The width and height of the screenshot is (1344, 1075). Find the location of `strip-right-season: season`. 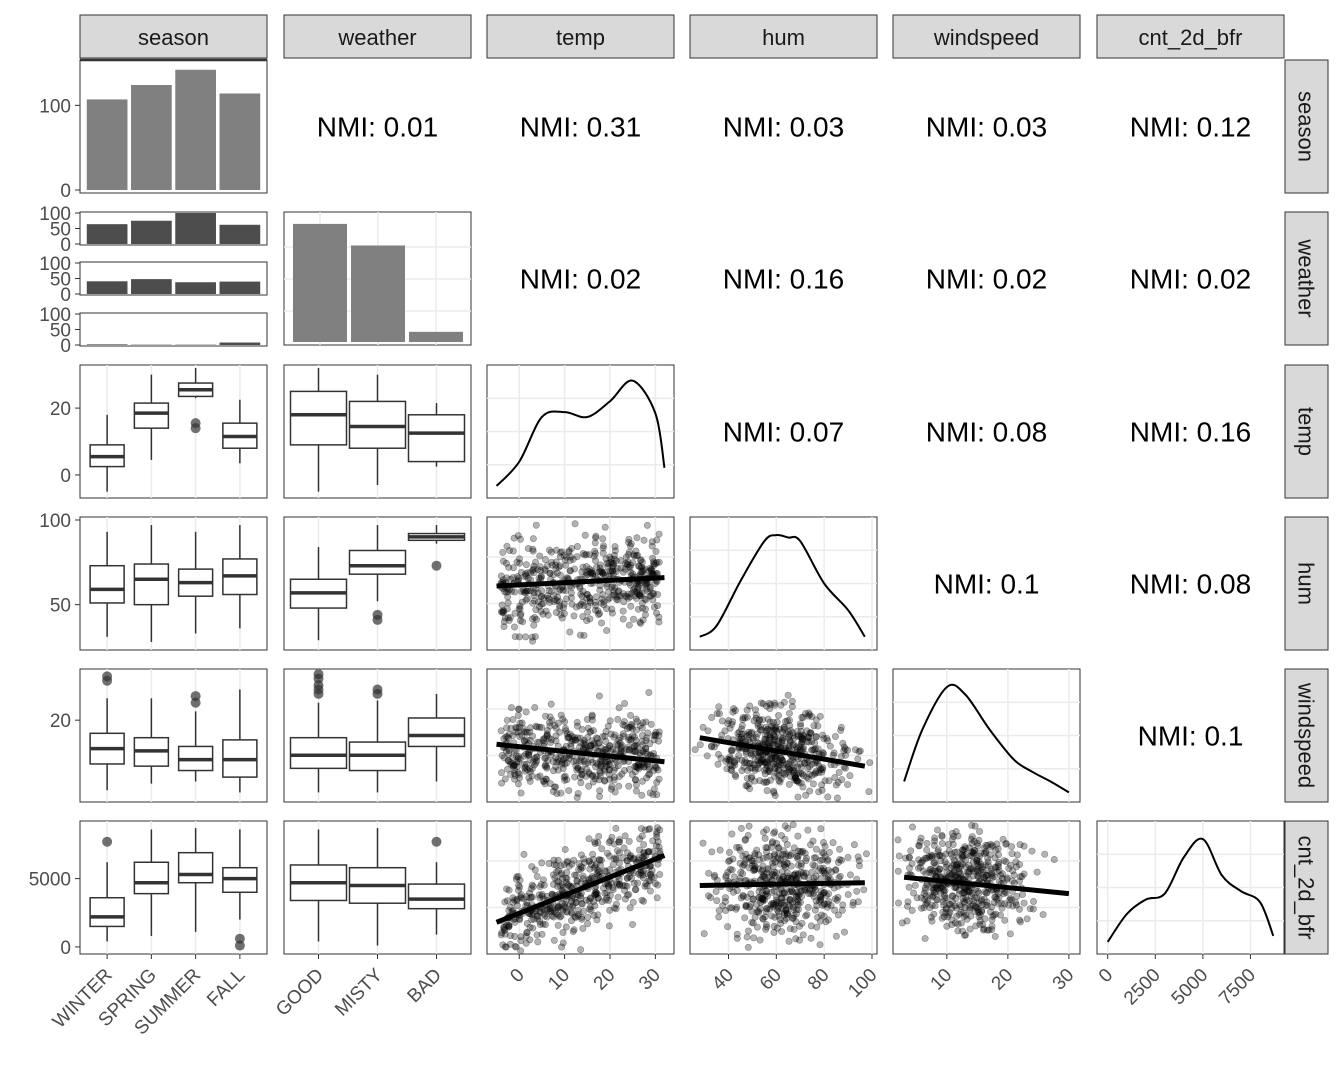

strip-right-season: season is located at coordinates (1306, 126).